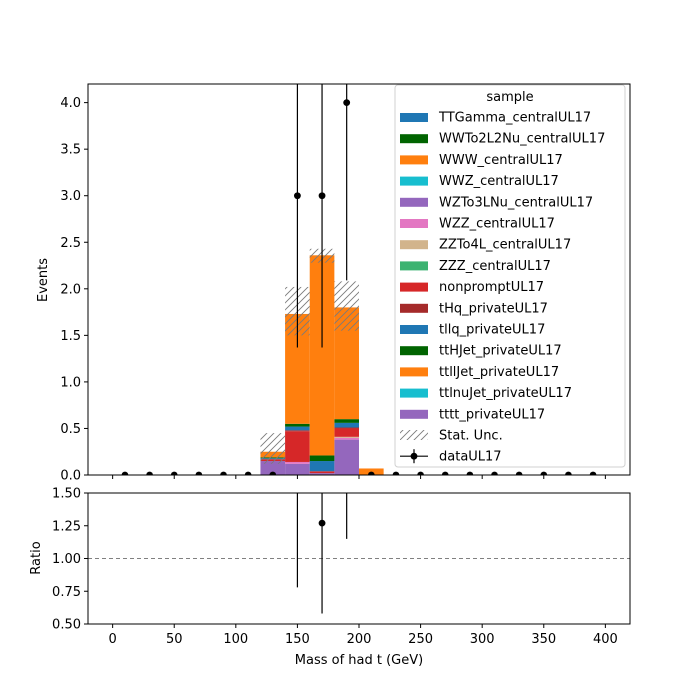 Image resolution: width=700 pixels, height=700 pixels. I want to click on main-y-tick-label-1: 0.5, so click(70, 429).